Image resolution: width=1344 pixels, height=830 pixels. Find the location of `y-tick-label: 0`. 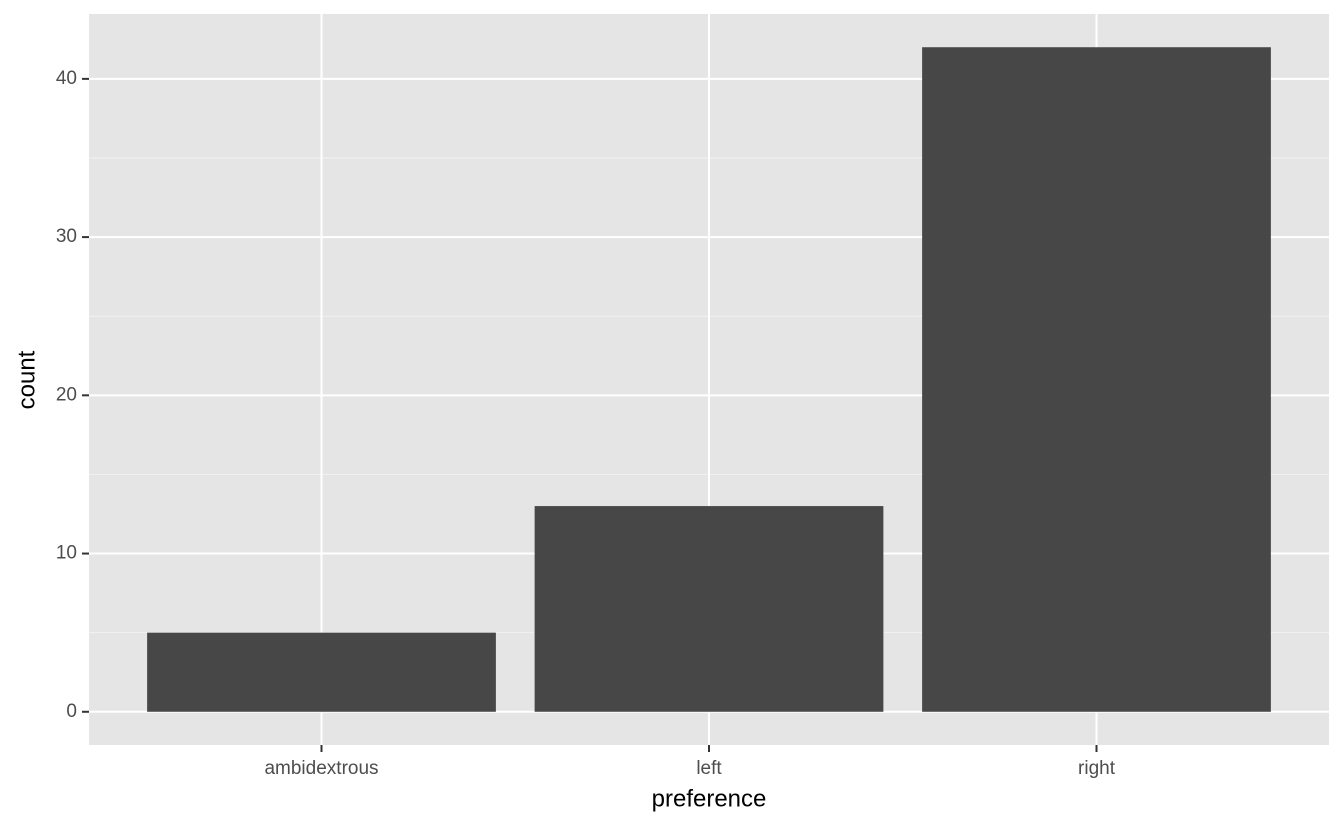

y-tick-label: 0 is located at coordinates (71, 711).